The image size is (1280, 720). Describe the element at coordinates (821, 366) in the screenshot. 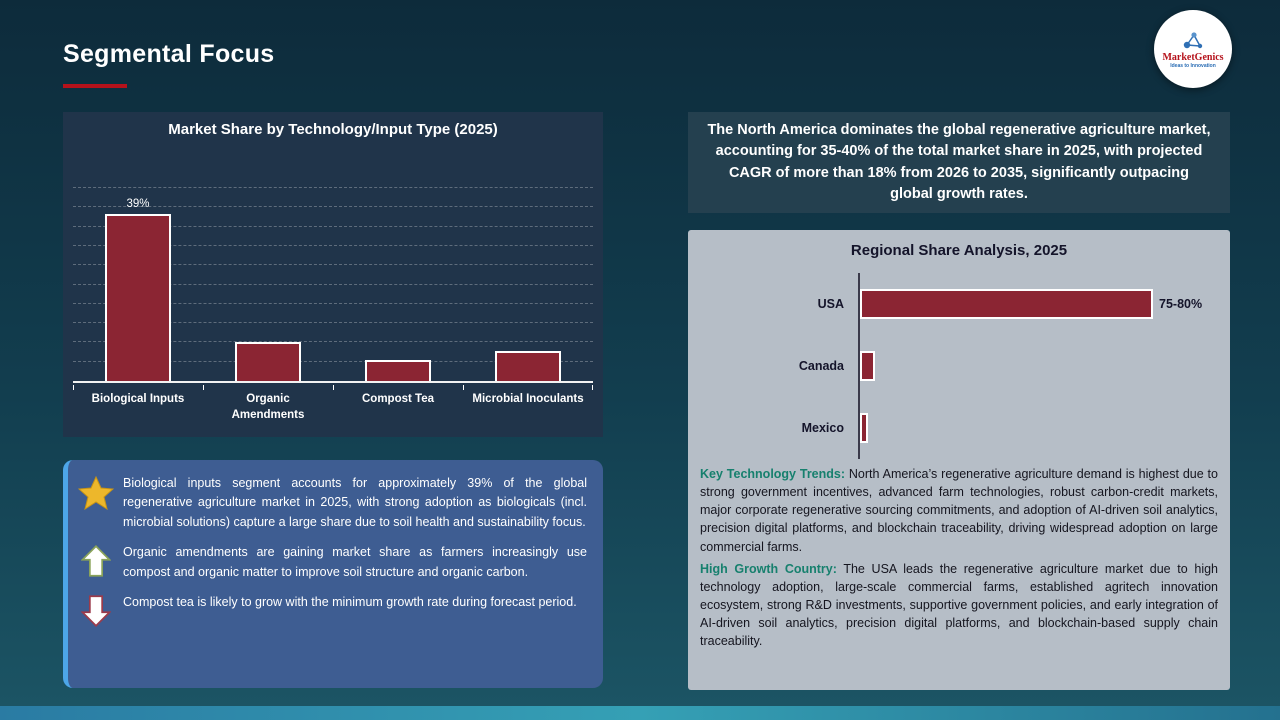

I see `region-label: Canada` at that location.